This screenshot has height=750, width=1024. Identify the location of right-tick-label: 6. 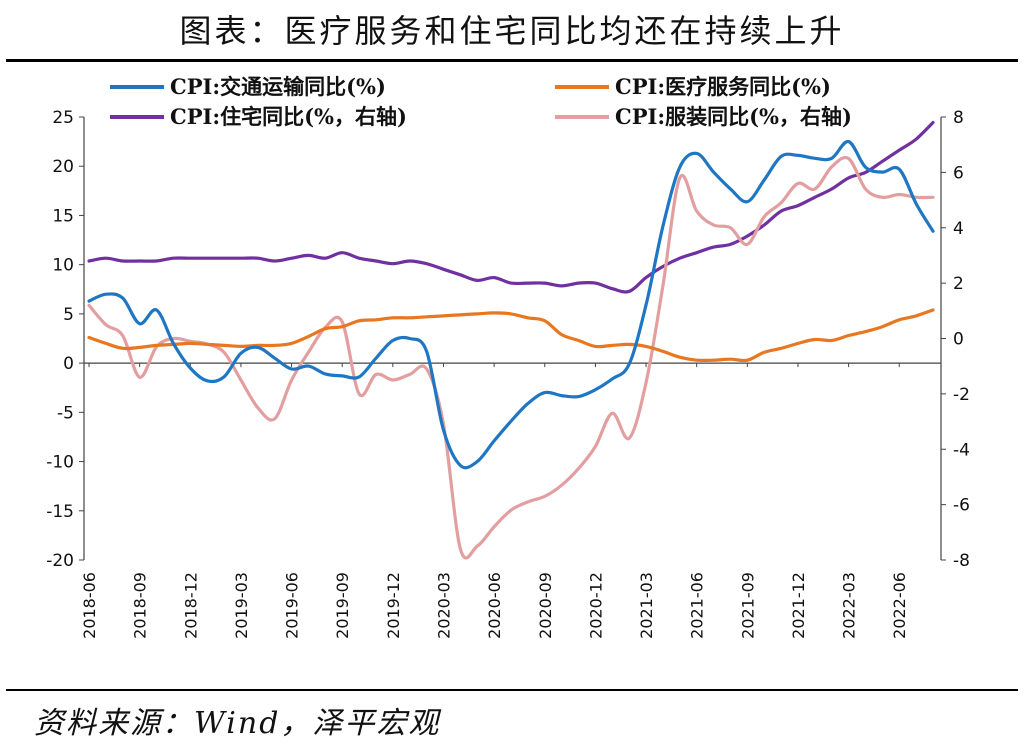
(958, 173).